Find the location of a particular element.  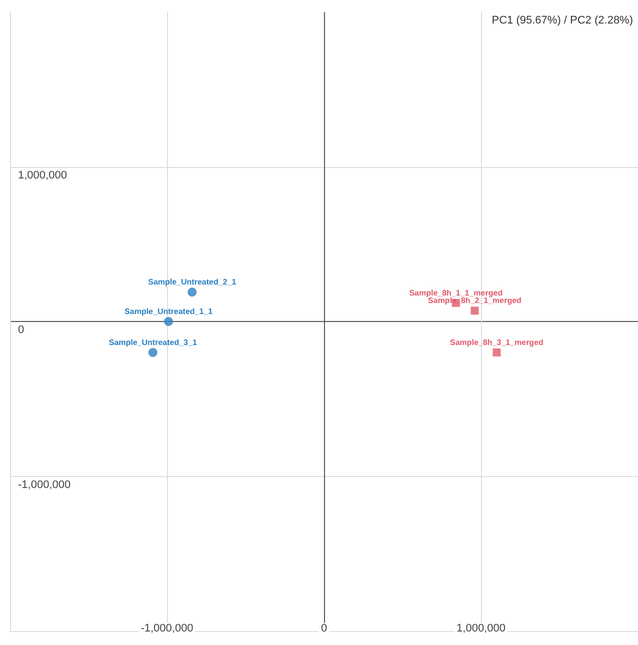

y-tick-label: 0 is located at coordinates (21, 330).